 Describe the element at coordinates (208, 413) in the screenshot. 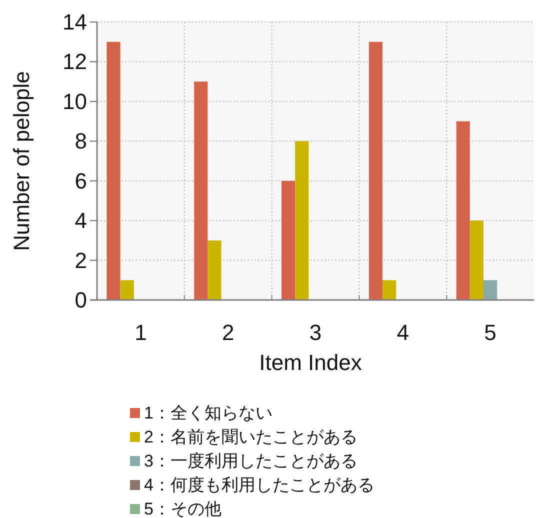

I see `legend-label: 1：全く知らない` at that location.